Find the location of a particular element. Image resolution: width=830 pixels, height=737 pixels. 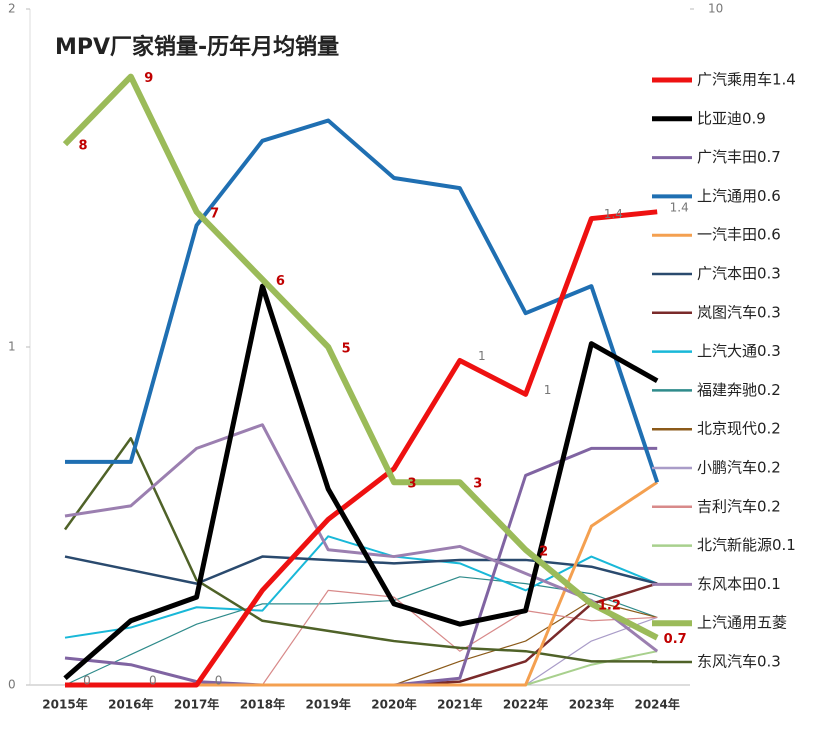

y-tick-label: 0 is located at coordinates (12, 685).